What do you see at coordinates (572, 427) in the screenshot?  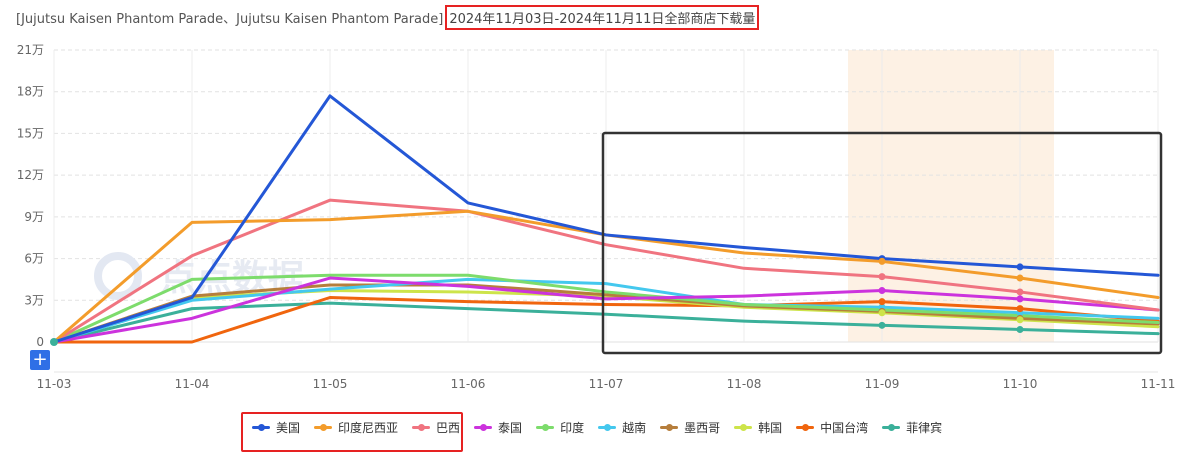 I see `legend-label: 印度` at bounding box center [572, 427].